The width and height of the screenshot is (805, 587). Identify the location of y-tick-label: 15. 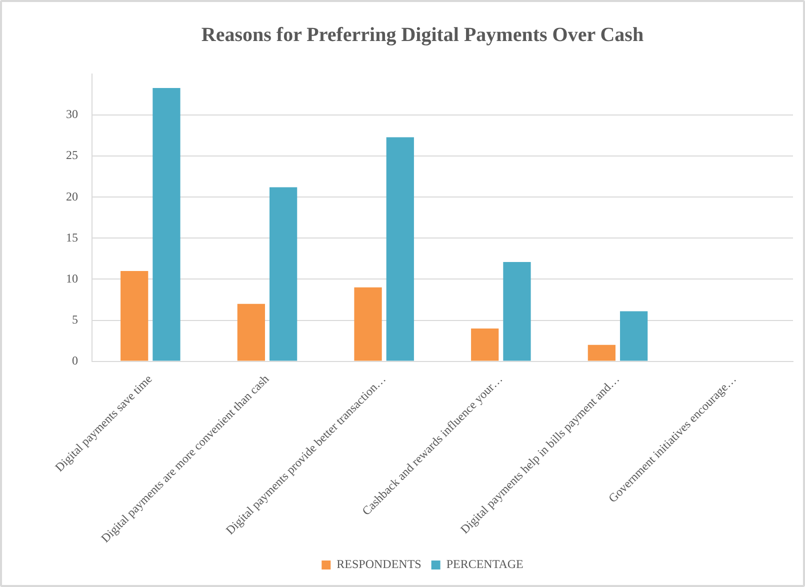
(72, 237).